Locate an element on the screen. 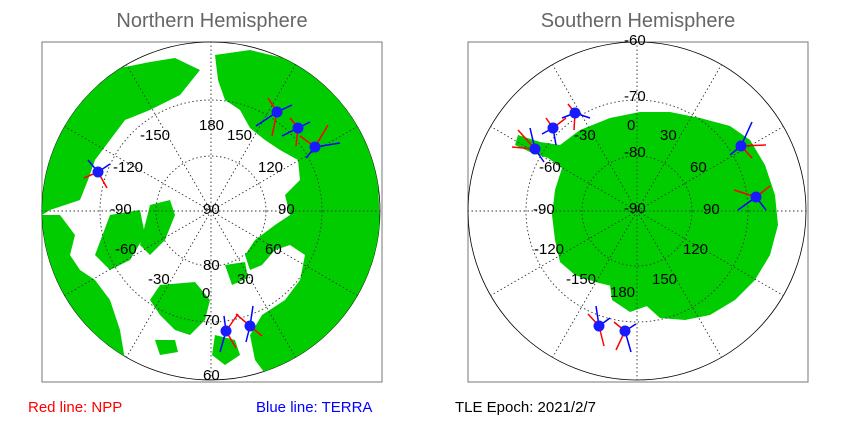  legend-npp: Red line: NPP is located at coordinates (75, 407).